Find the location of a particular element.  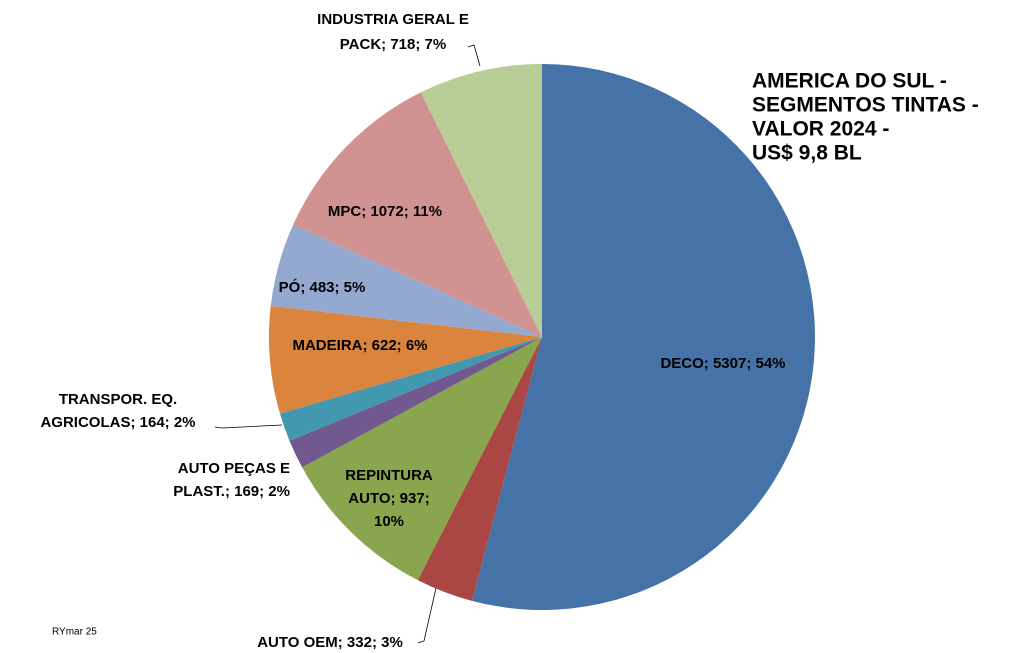

chart-title: US$ 9,8 BL is located at coordinates (807, 153).